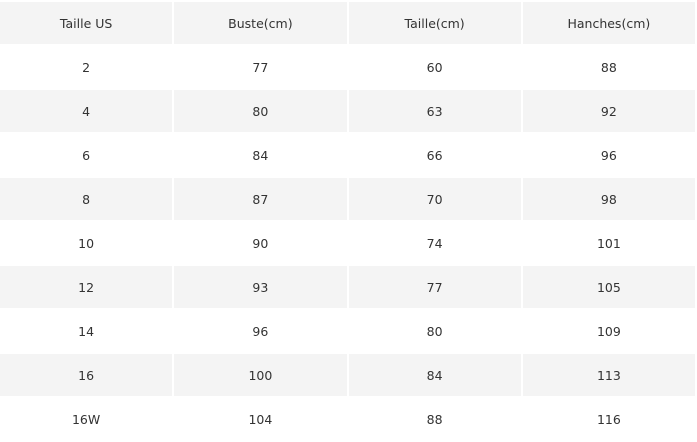  What do you see at coordinates (434, 287) in the screenshot?
I see `cell-waist: 77` at bounding box center [434, 287].